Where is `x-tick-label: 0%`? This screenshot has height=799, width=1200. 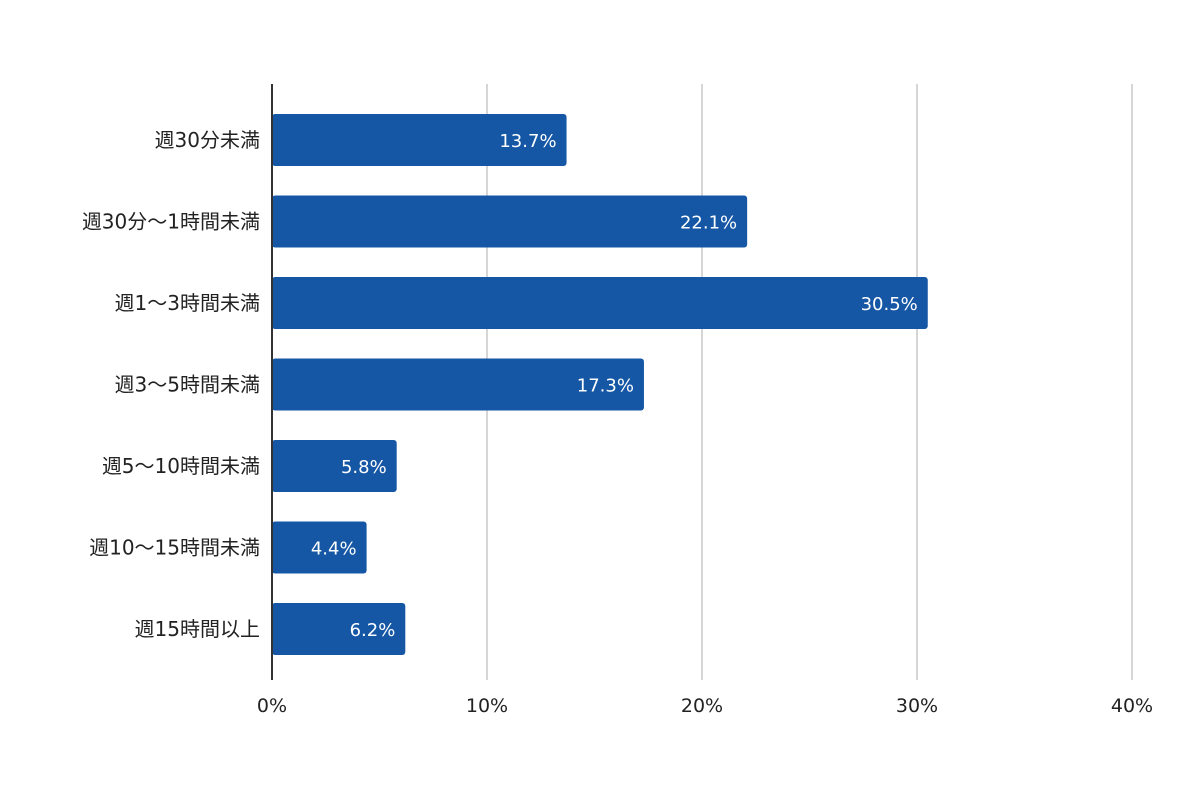
x-tick-label: 0% is located at coordinates (272, 706).